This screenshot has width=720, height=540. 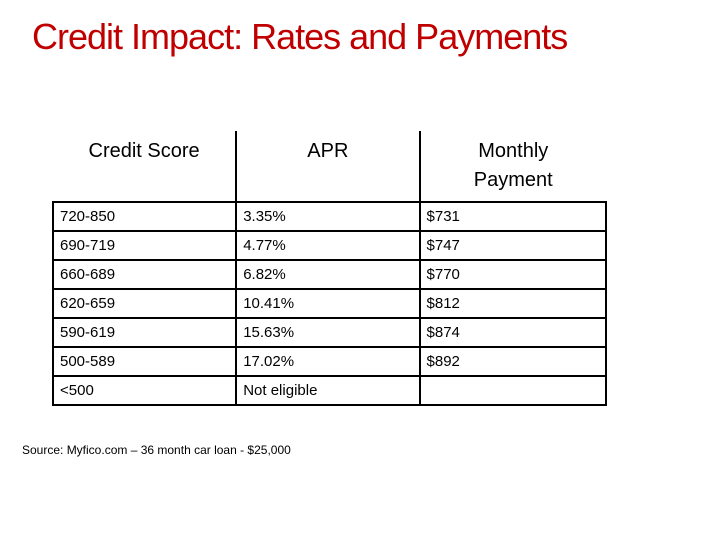 I want to click on table-row: 500-589 17.02% $892, so click(x=329, y=361).